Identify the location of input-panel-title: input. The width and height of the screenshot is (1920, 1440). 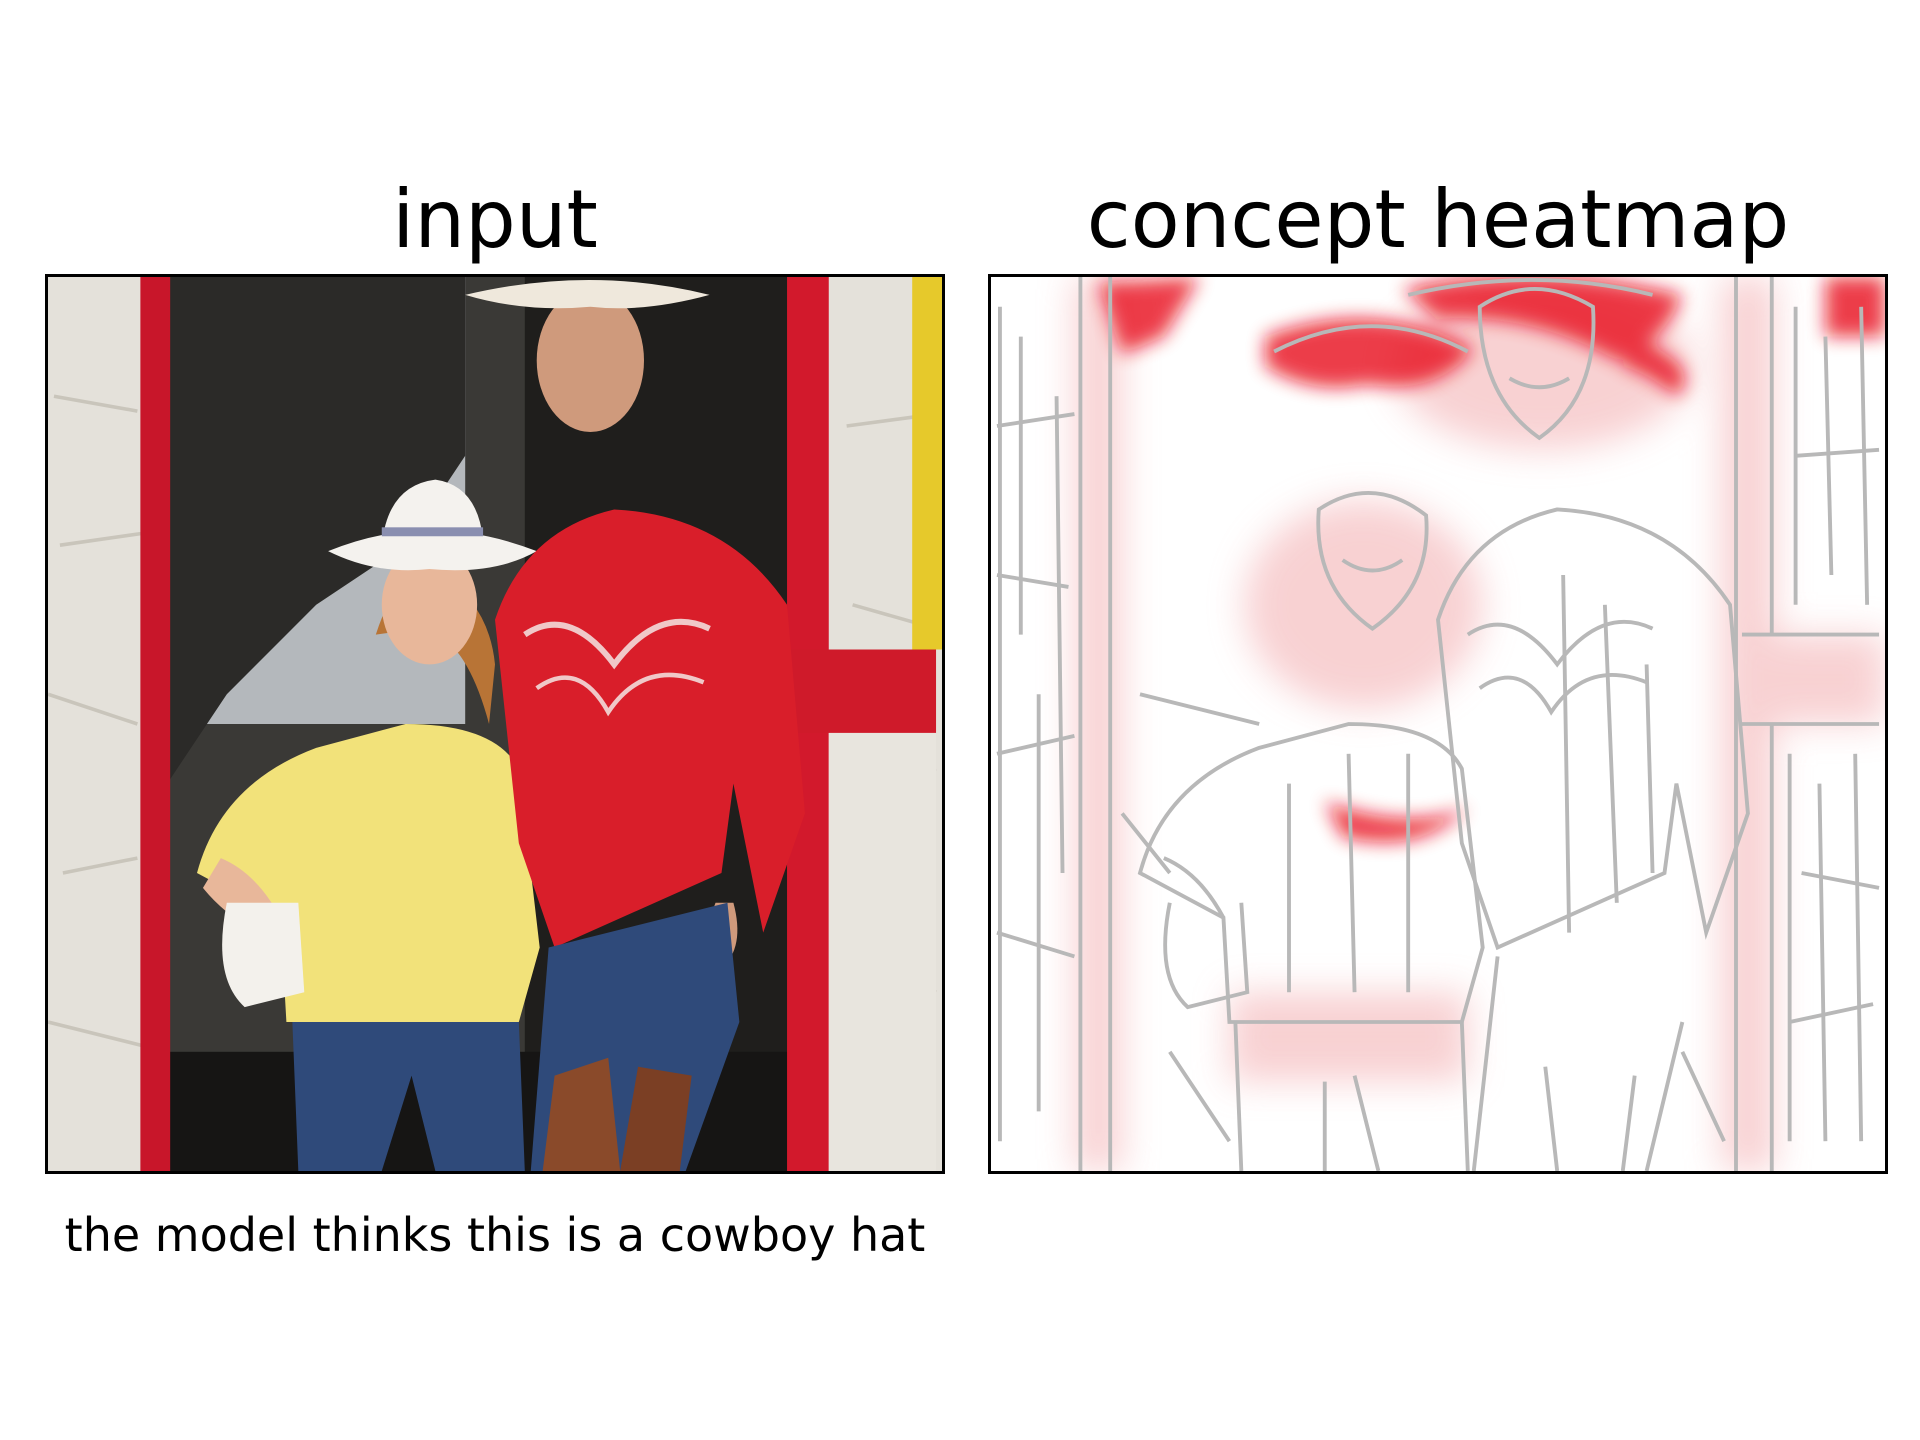
(495, 219).